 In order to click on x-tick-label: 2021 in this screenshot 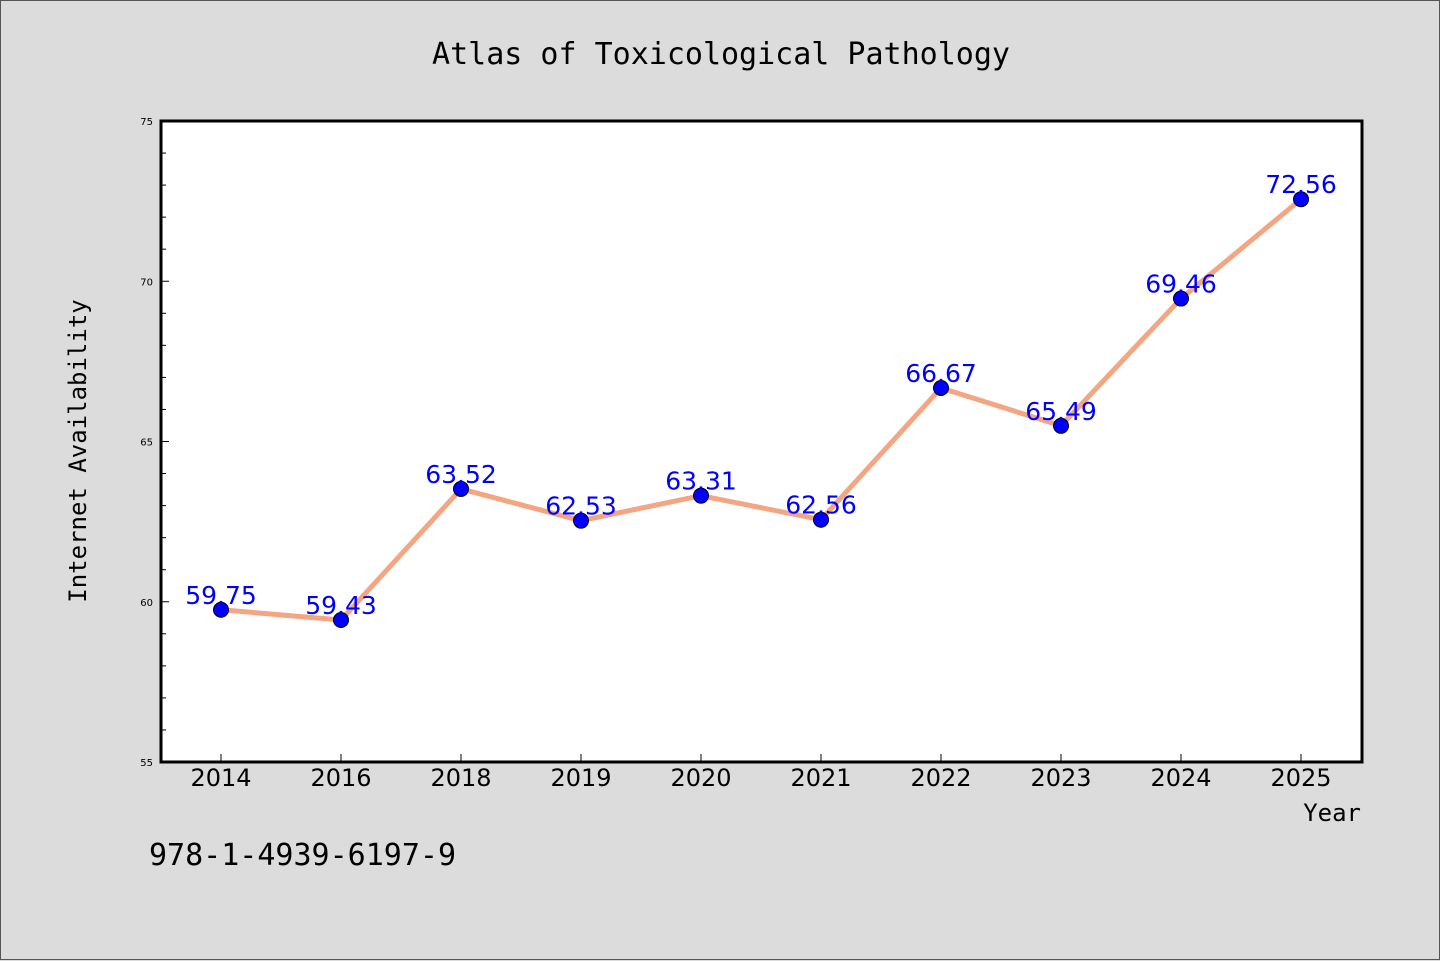, I will do `click(820, 778)`.